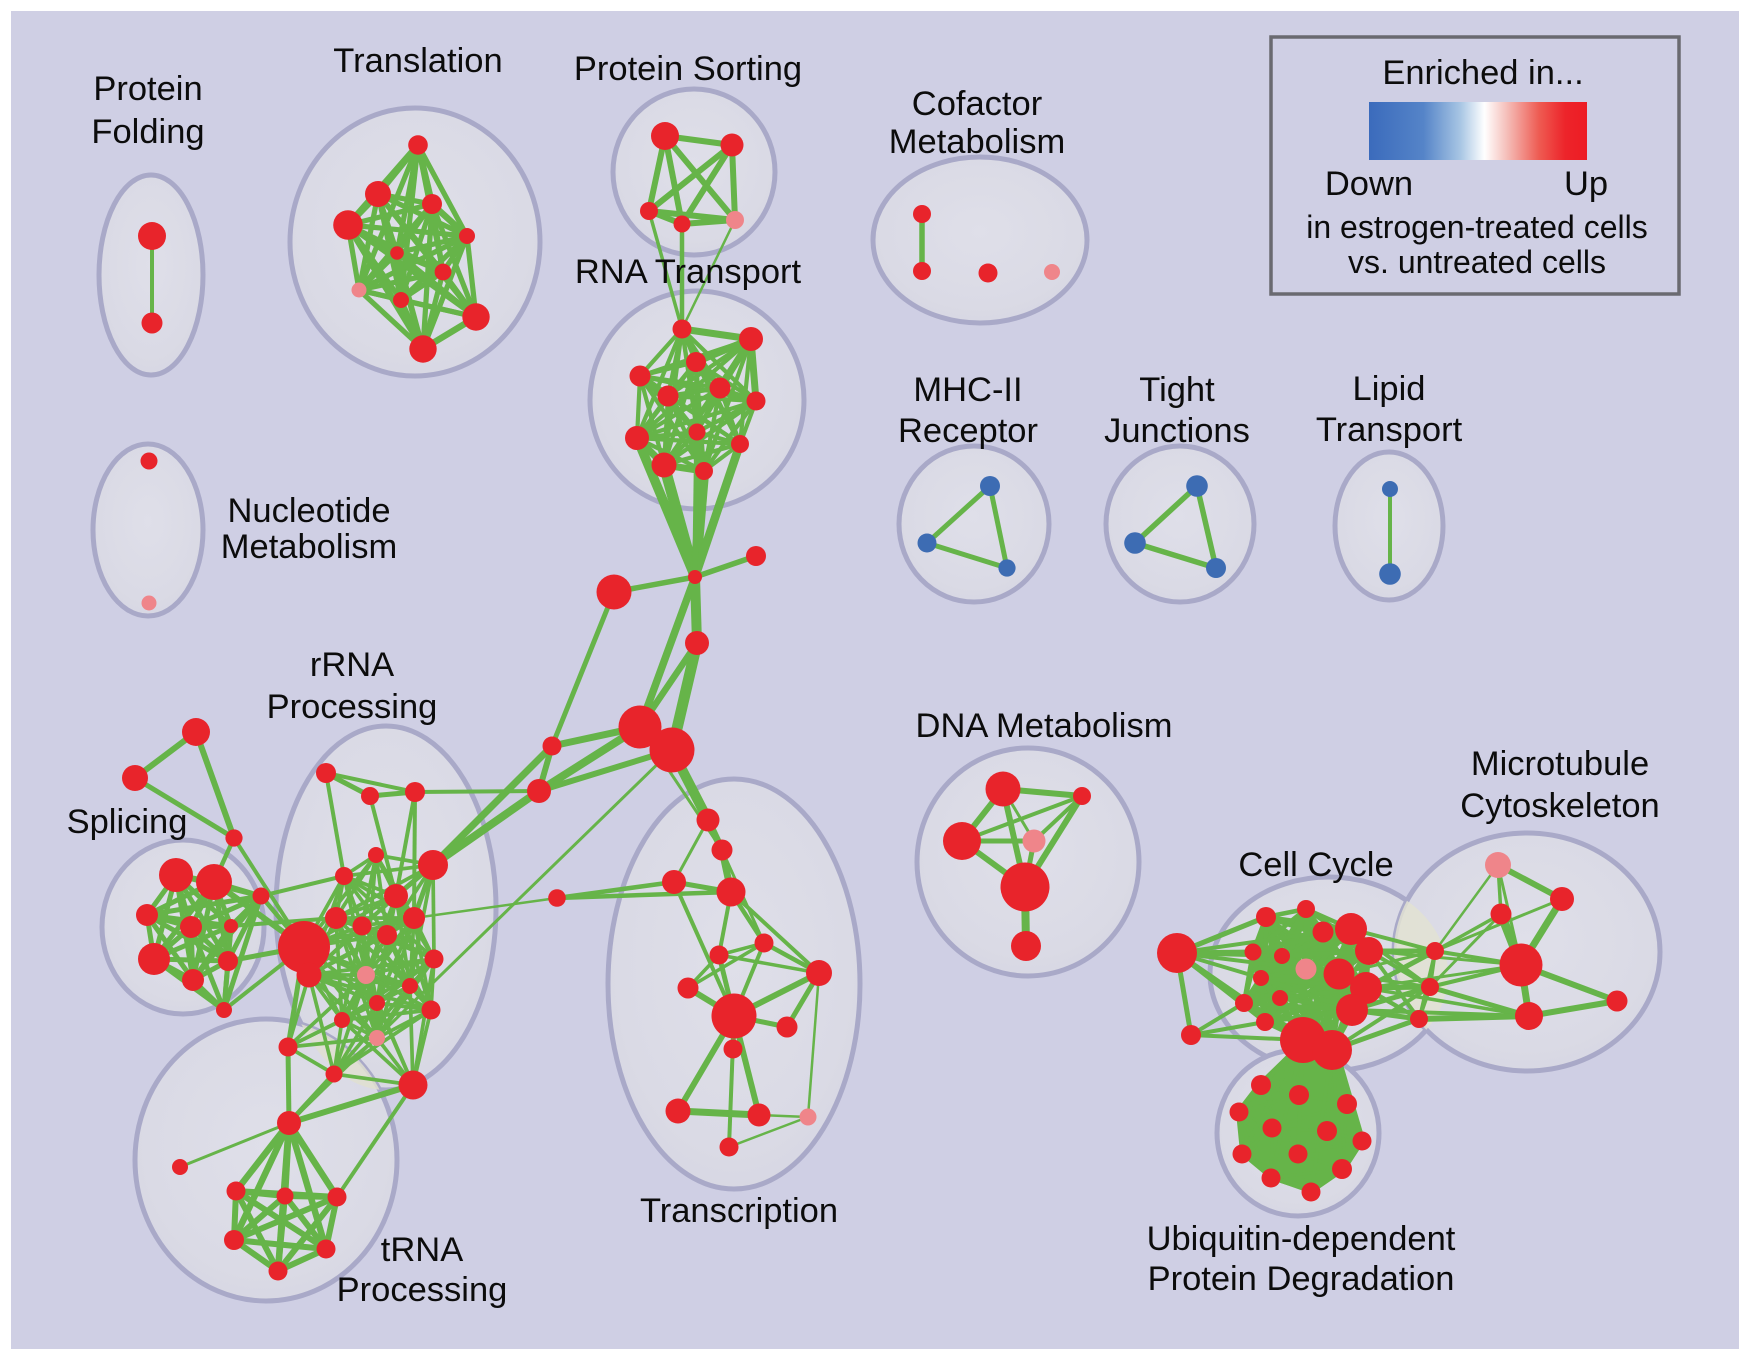 Image resolution: width=1750 pixels, height=1365 pixels. I want to click on svg-text: rRNA, so click(352, 665).